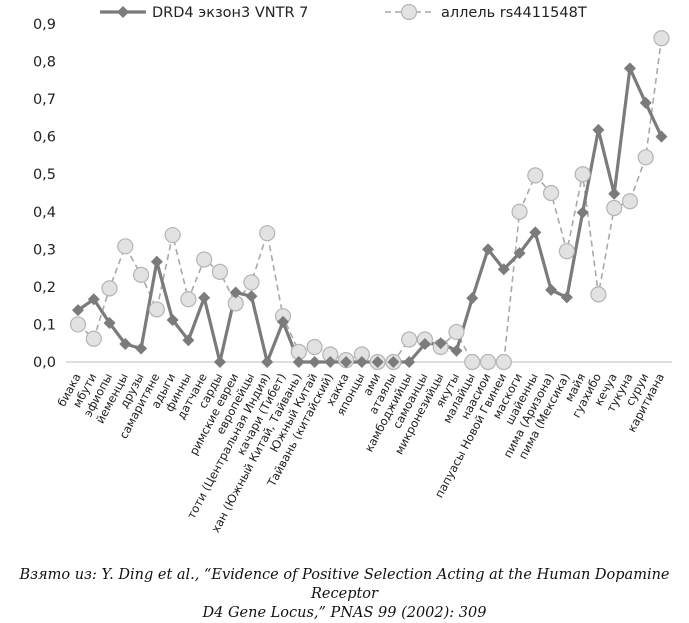  I want to click on y-tick-label: 0,2, so click(44, 288).